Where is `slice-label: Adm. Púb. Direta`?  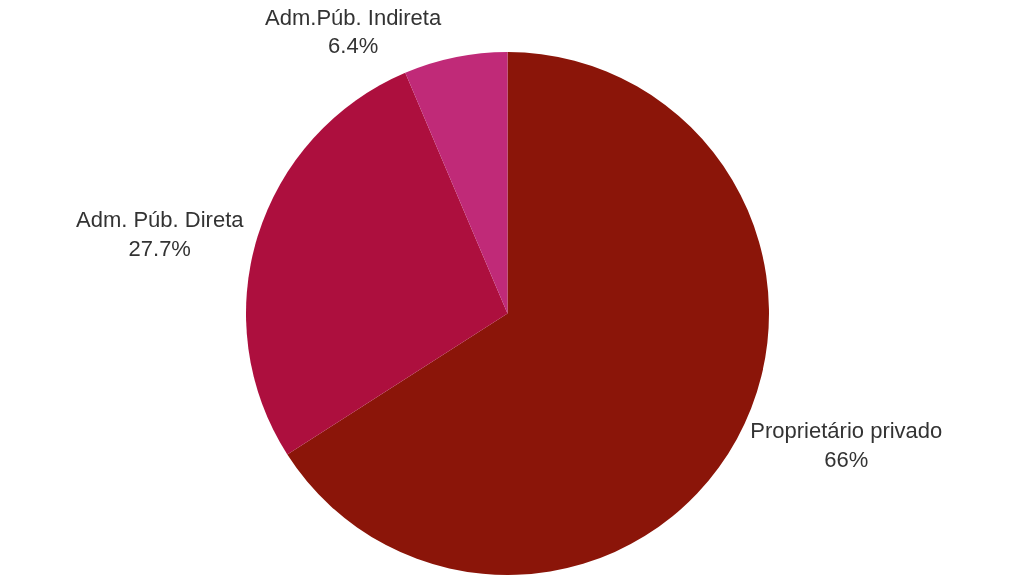 slice-label: Adm. Púb. Direta is located at coordinates (160, 220).